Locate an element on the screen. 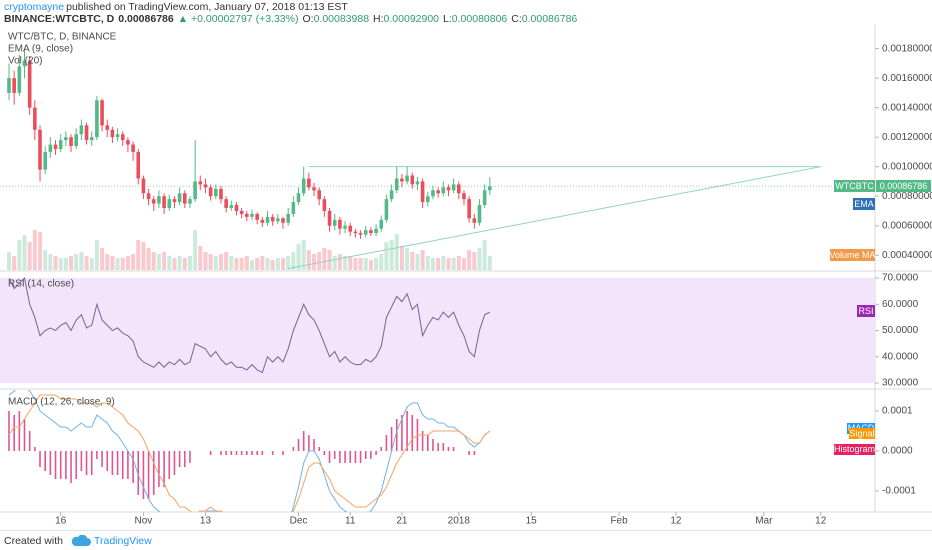 The height and width of the screenshot is (550, 932). ohlc-label: C: is located at coordinates (516, 19).